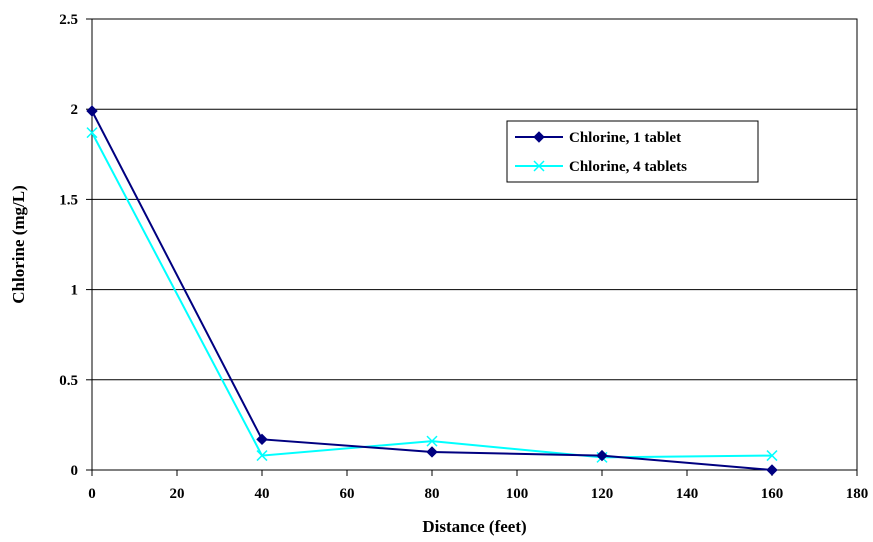  I want to click on legend: Chlorine, 1 tablet Chlorine, 4 tablets, so click(632, 151).